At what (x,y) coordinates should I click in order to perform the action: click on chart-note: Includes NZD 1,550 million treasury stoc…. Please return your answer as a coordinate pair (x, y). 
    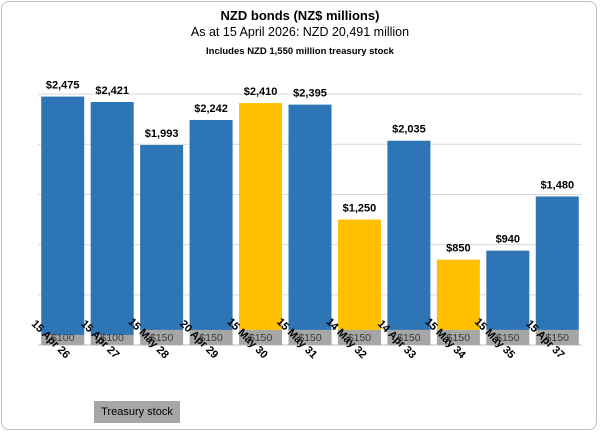
    Looking at the image, I should click on (300, 51).